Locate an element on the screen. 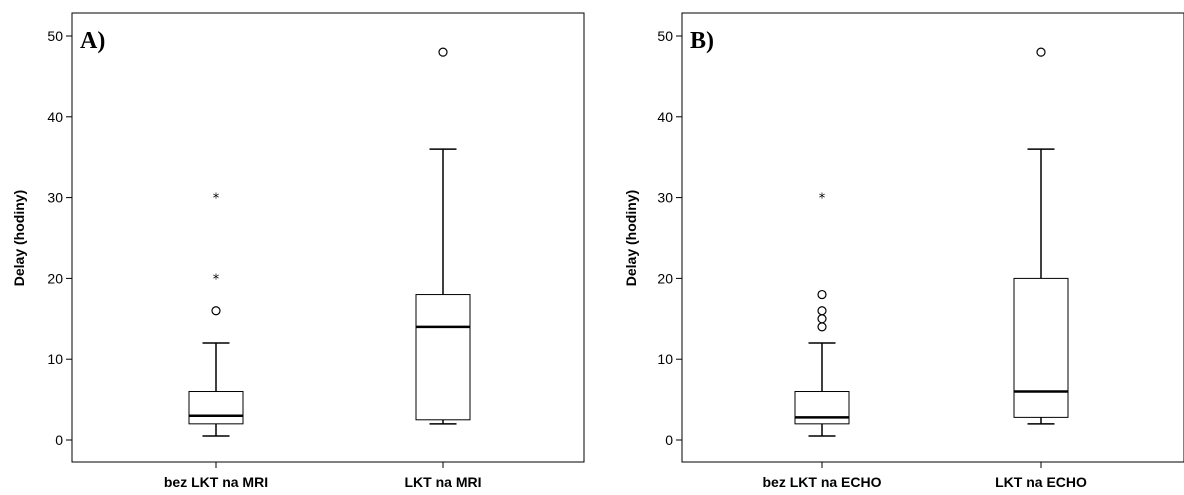 This screenshot has height=495, width=1184. panel-label: B) is located at coordinates (702, 41).